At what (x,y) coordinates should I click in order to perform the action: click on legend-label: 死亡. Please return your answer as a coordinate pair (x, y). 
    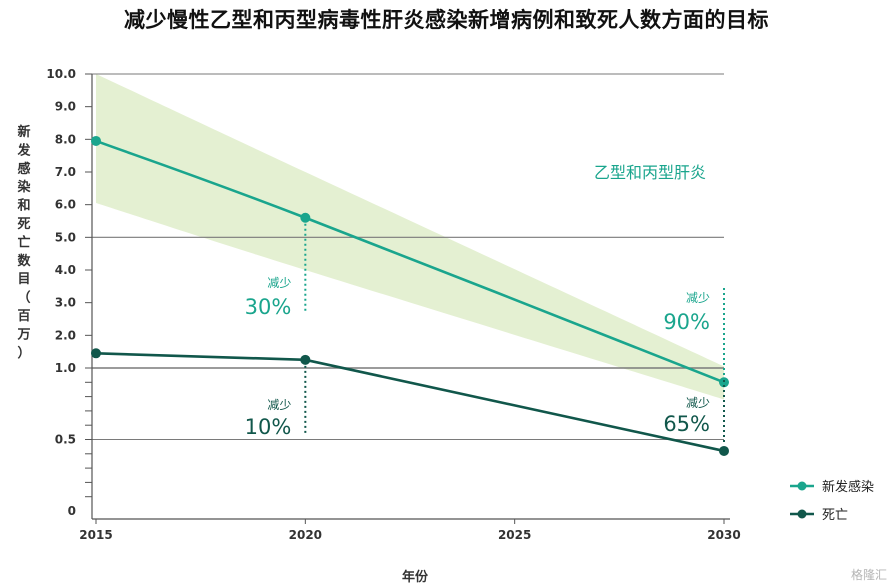
    Looking at the image, I should click on (835, 515).